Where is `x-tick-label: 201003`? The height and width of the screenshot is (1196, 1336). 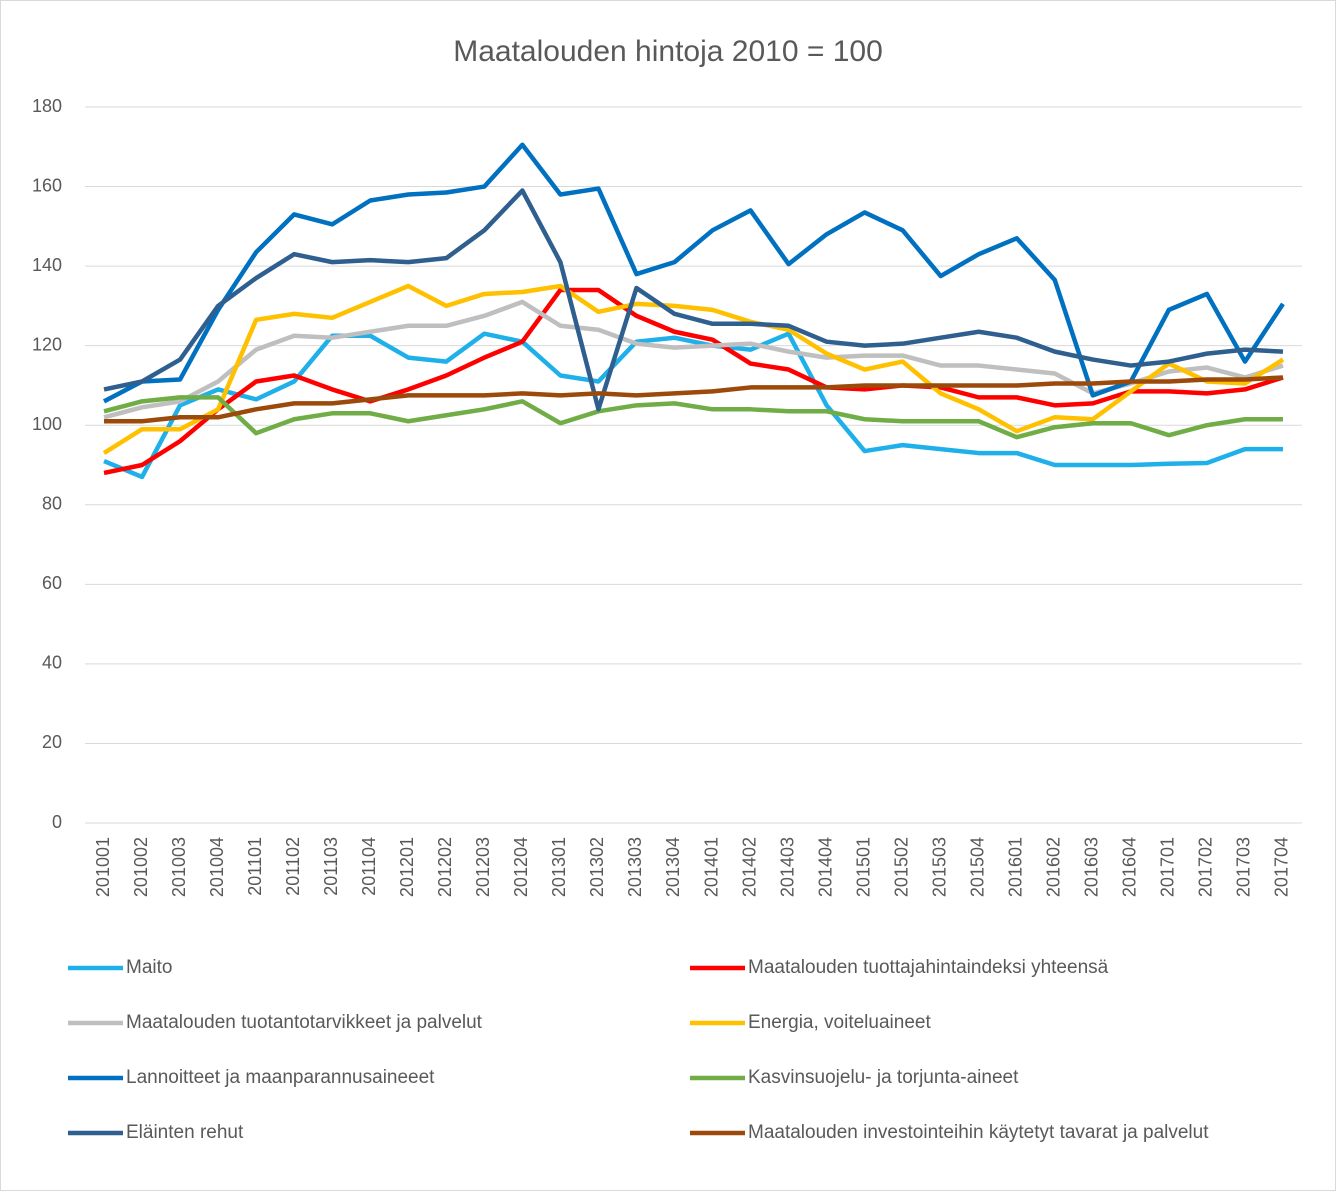
x-tick-label: 201003 is located at coordinates (179, 867).